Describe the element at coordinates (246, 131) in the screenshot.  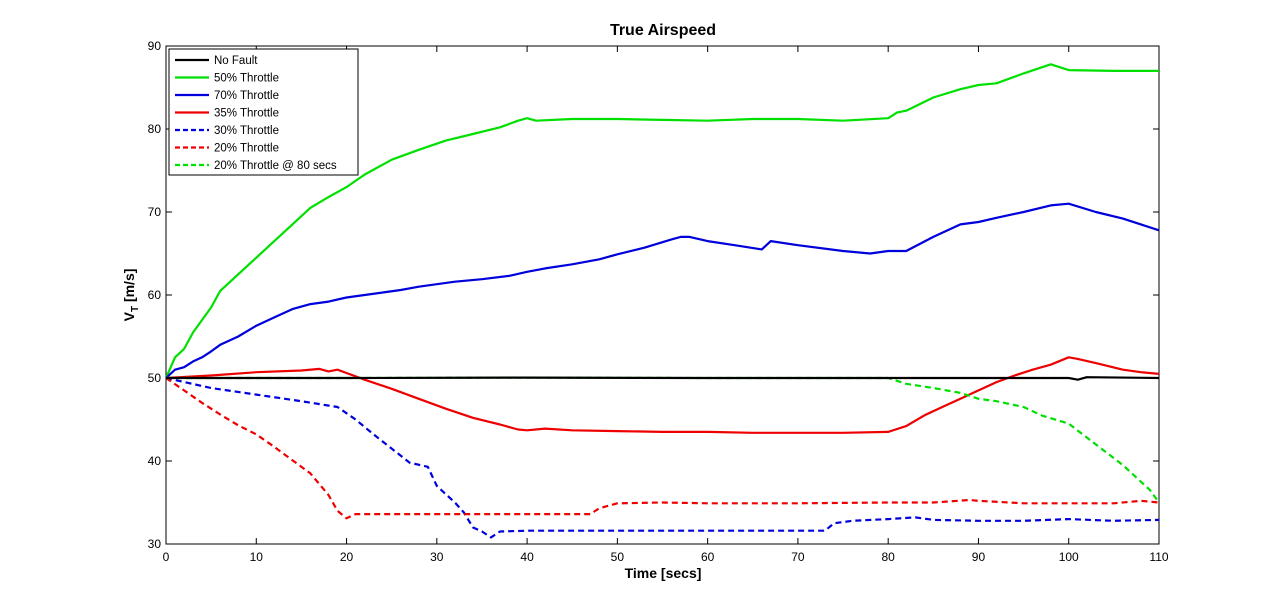
I see `legend-entry-label: 30% Throttle` at that location.